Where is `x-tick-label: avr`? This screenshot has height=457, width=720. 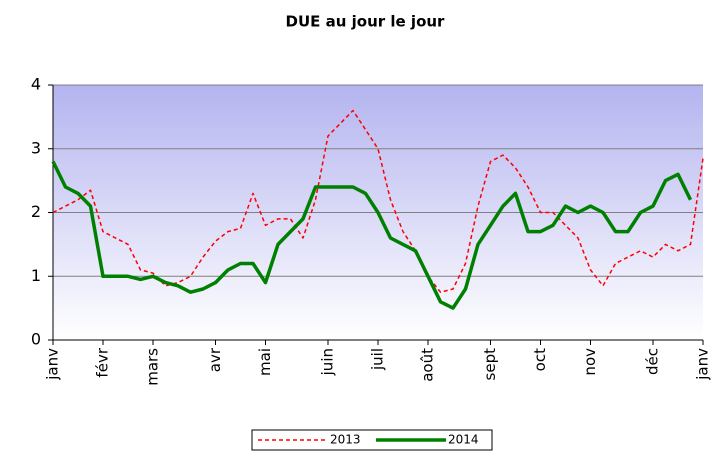
x-tick-label: avr is located at coordinates (215, 359).